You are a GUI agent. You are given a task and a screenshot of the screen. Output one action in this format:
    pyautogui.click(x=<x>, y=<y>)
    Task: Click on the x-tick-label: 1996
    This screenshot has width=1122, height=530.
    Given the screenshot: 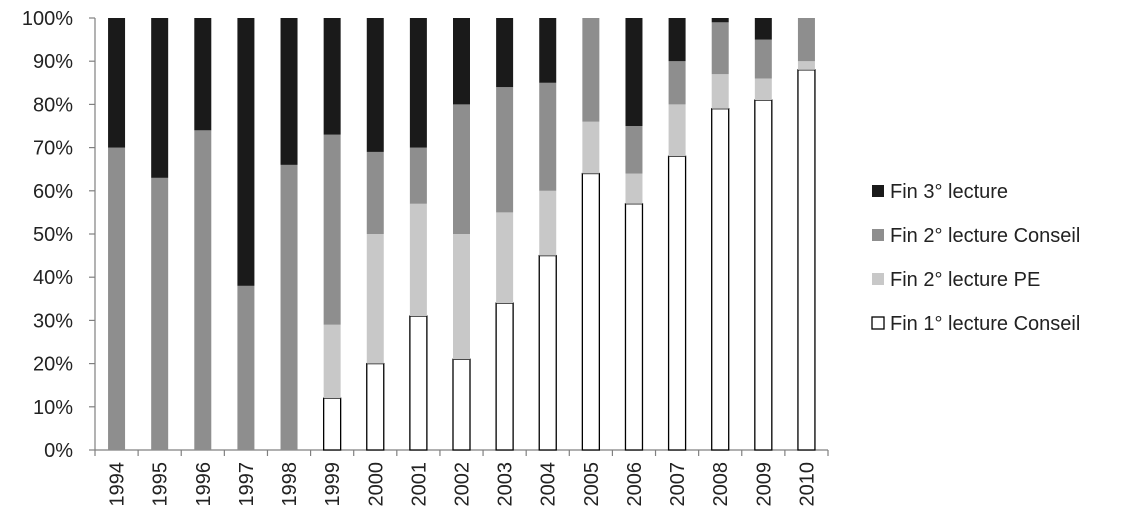 What is the action you would take?
    pyautogui.click(x=204, y=484)
    